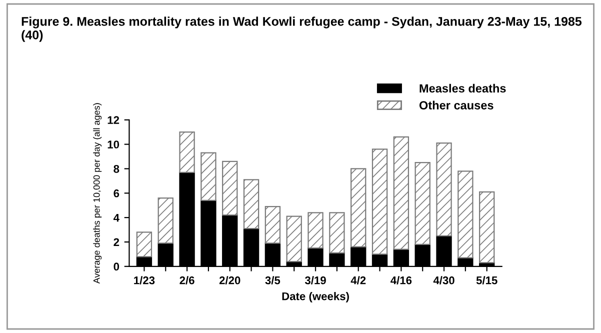 The width and height of the screenshot is (601, 333). What do you see at coordinates (487, 280) in the screenshot?
I see `x-tick-label: 5/15` at bounding box center [487, 280].